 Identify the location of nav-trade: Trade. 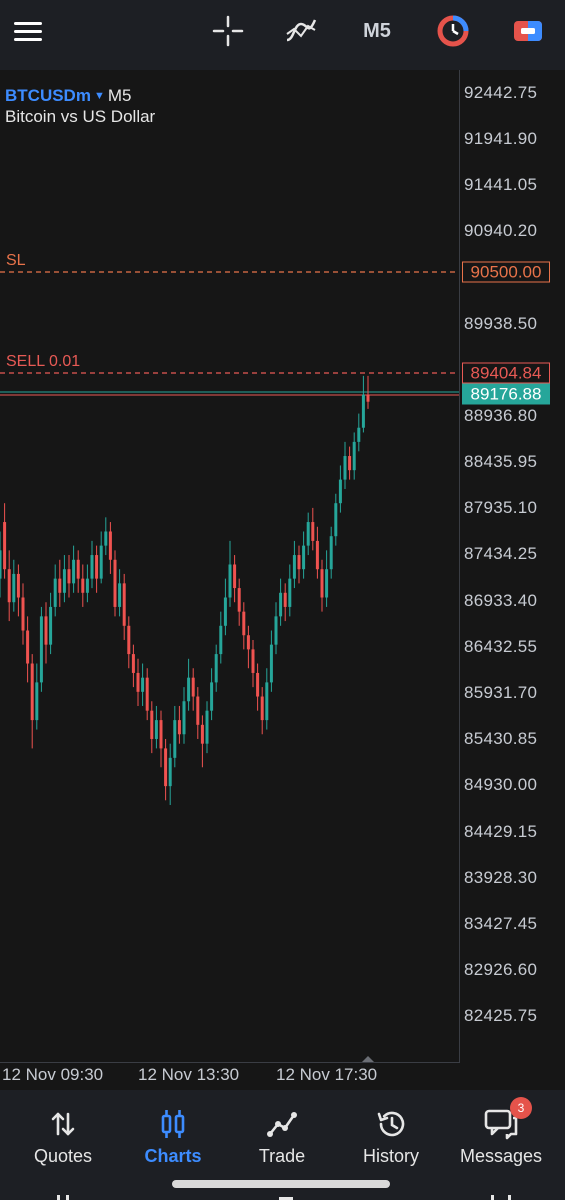
(282, 1135).